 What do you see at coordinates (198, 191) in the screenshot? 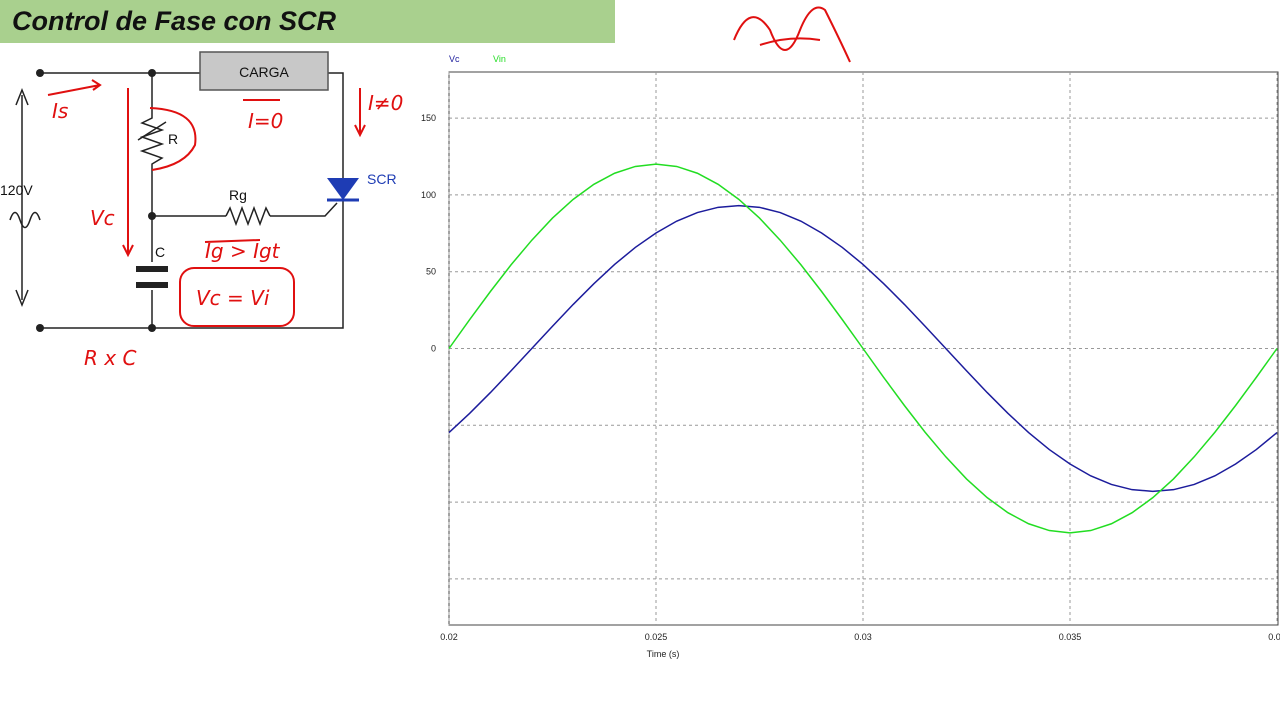
I see `circuit: CARGA 120V R Rg C SCR` at bounding box center [198, 191].